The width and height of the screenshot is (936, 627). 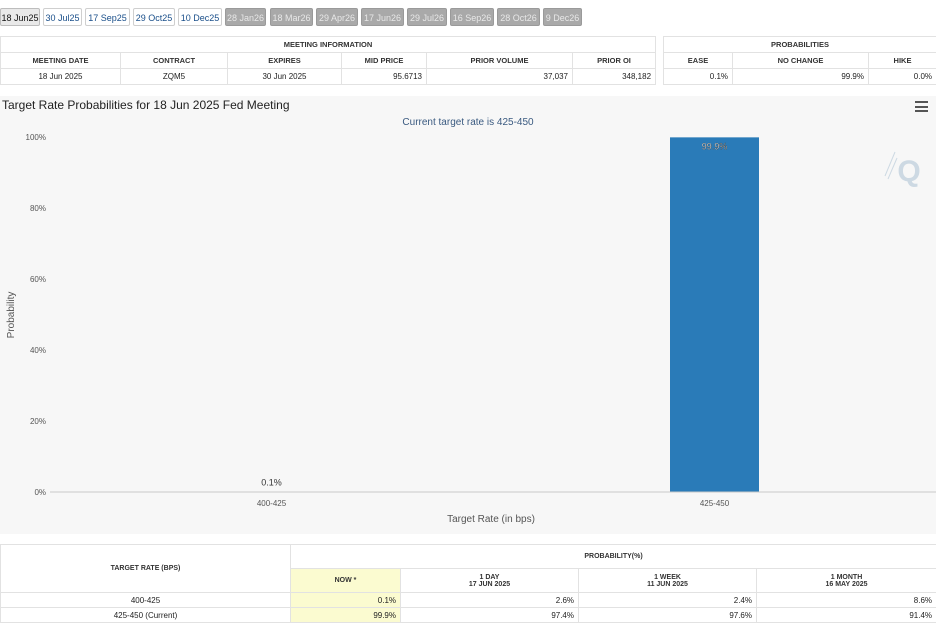 I want to click on target-rate-header: TARGET RATE (BPS), so click(x=145, y=568).